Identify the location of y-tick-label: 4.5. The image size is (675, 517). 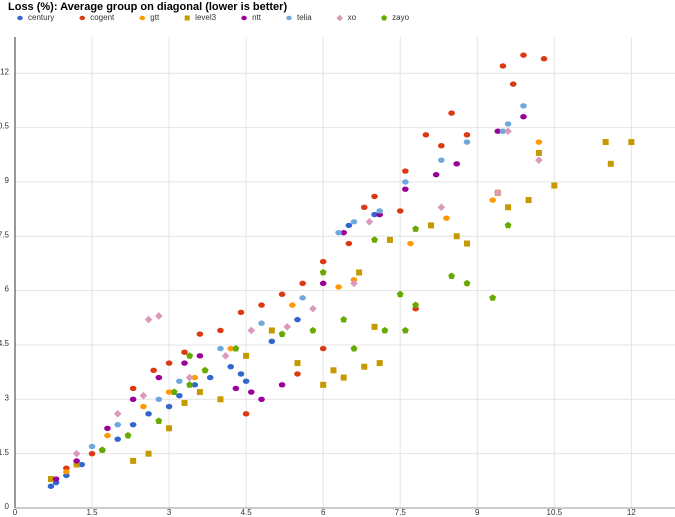
(5, 343).